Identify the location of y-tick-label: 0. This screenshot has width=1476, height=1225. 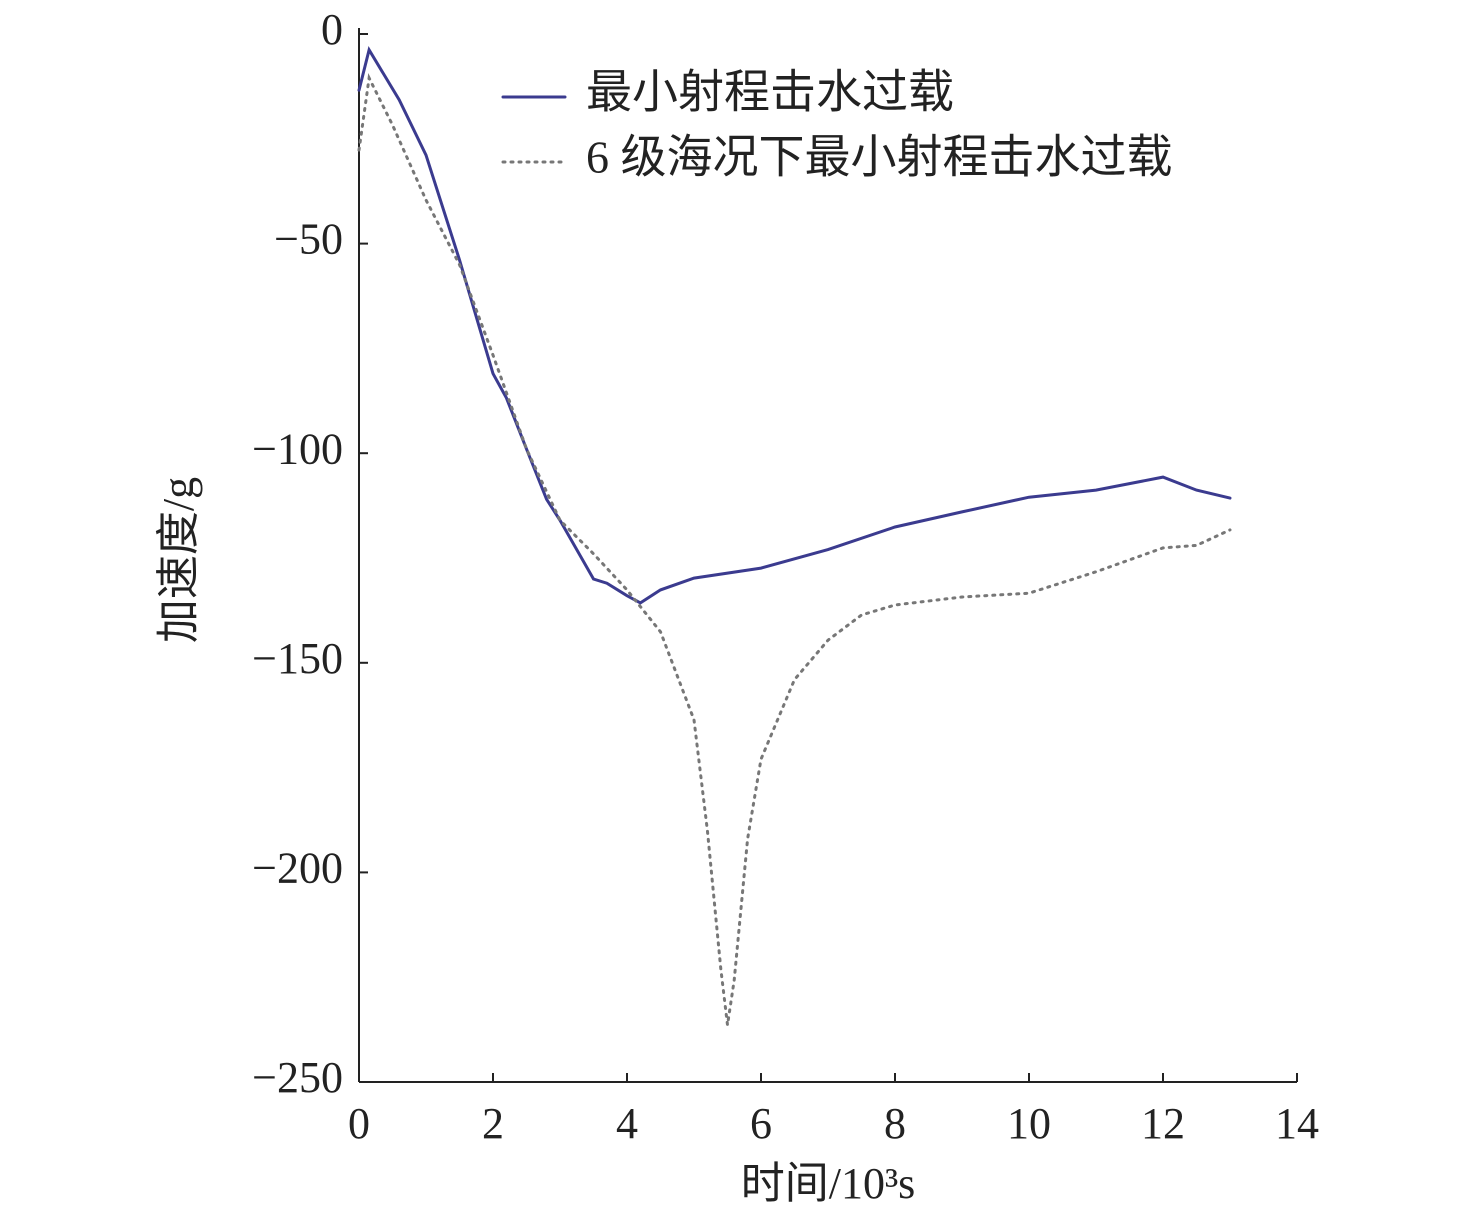
(332, 29).